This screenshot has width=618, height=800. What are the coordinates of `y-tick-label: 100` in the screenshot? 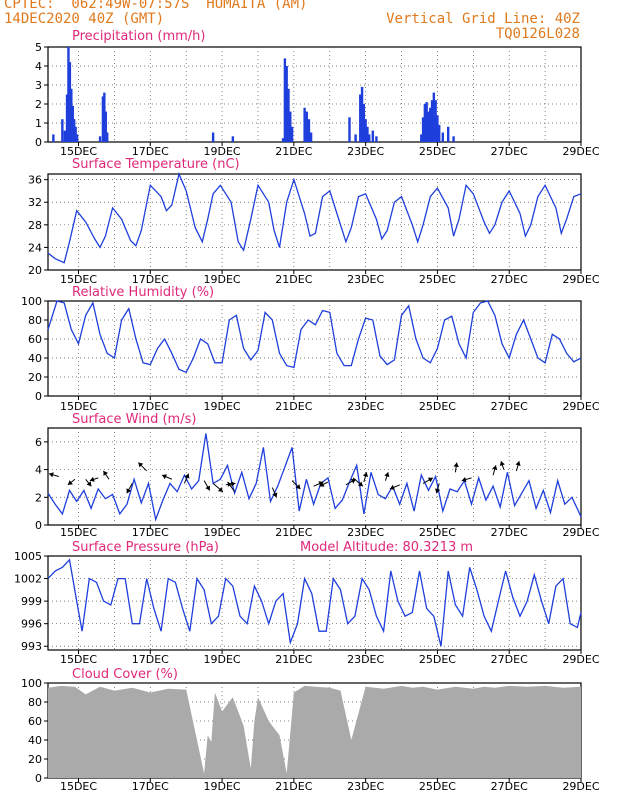 It's located at (31, 683).